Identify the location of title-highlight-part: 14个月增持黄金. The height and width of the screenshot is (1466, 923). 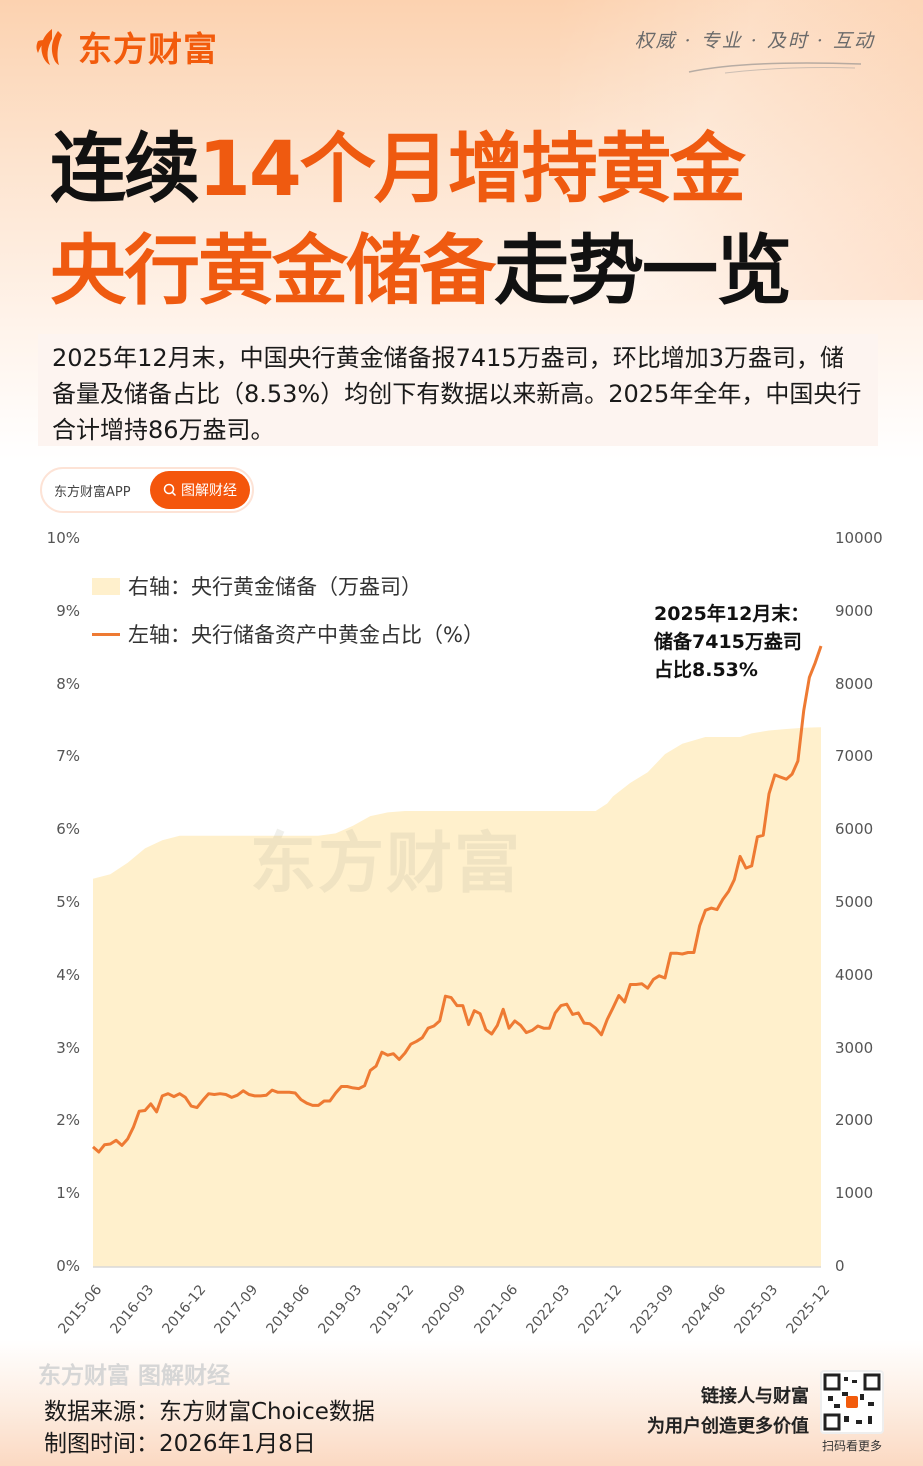
(472, 168).